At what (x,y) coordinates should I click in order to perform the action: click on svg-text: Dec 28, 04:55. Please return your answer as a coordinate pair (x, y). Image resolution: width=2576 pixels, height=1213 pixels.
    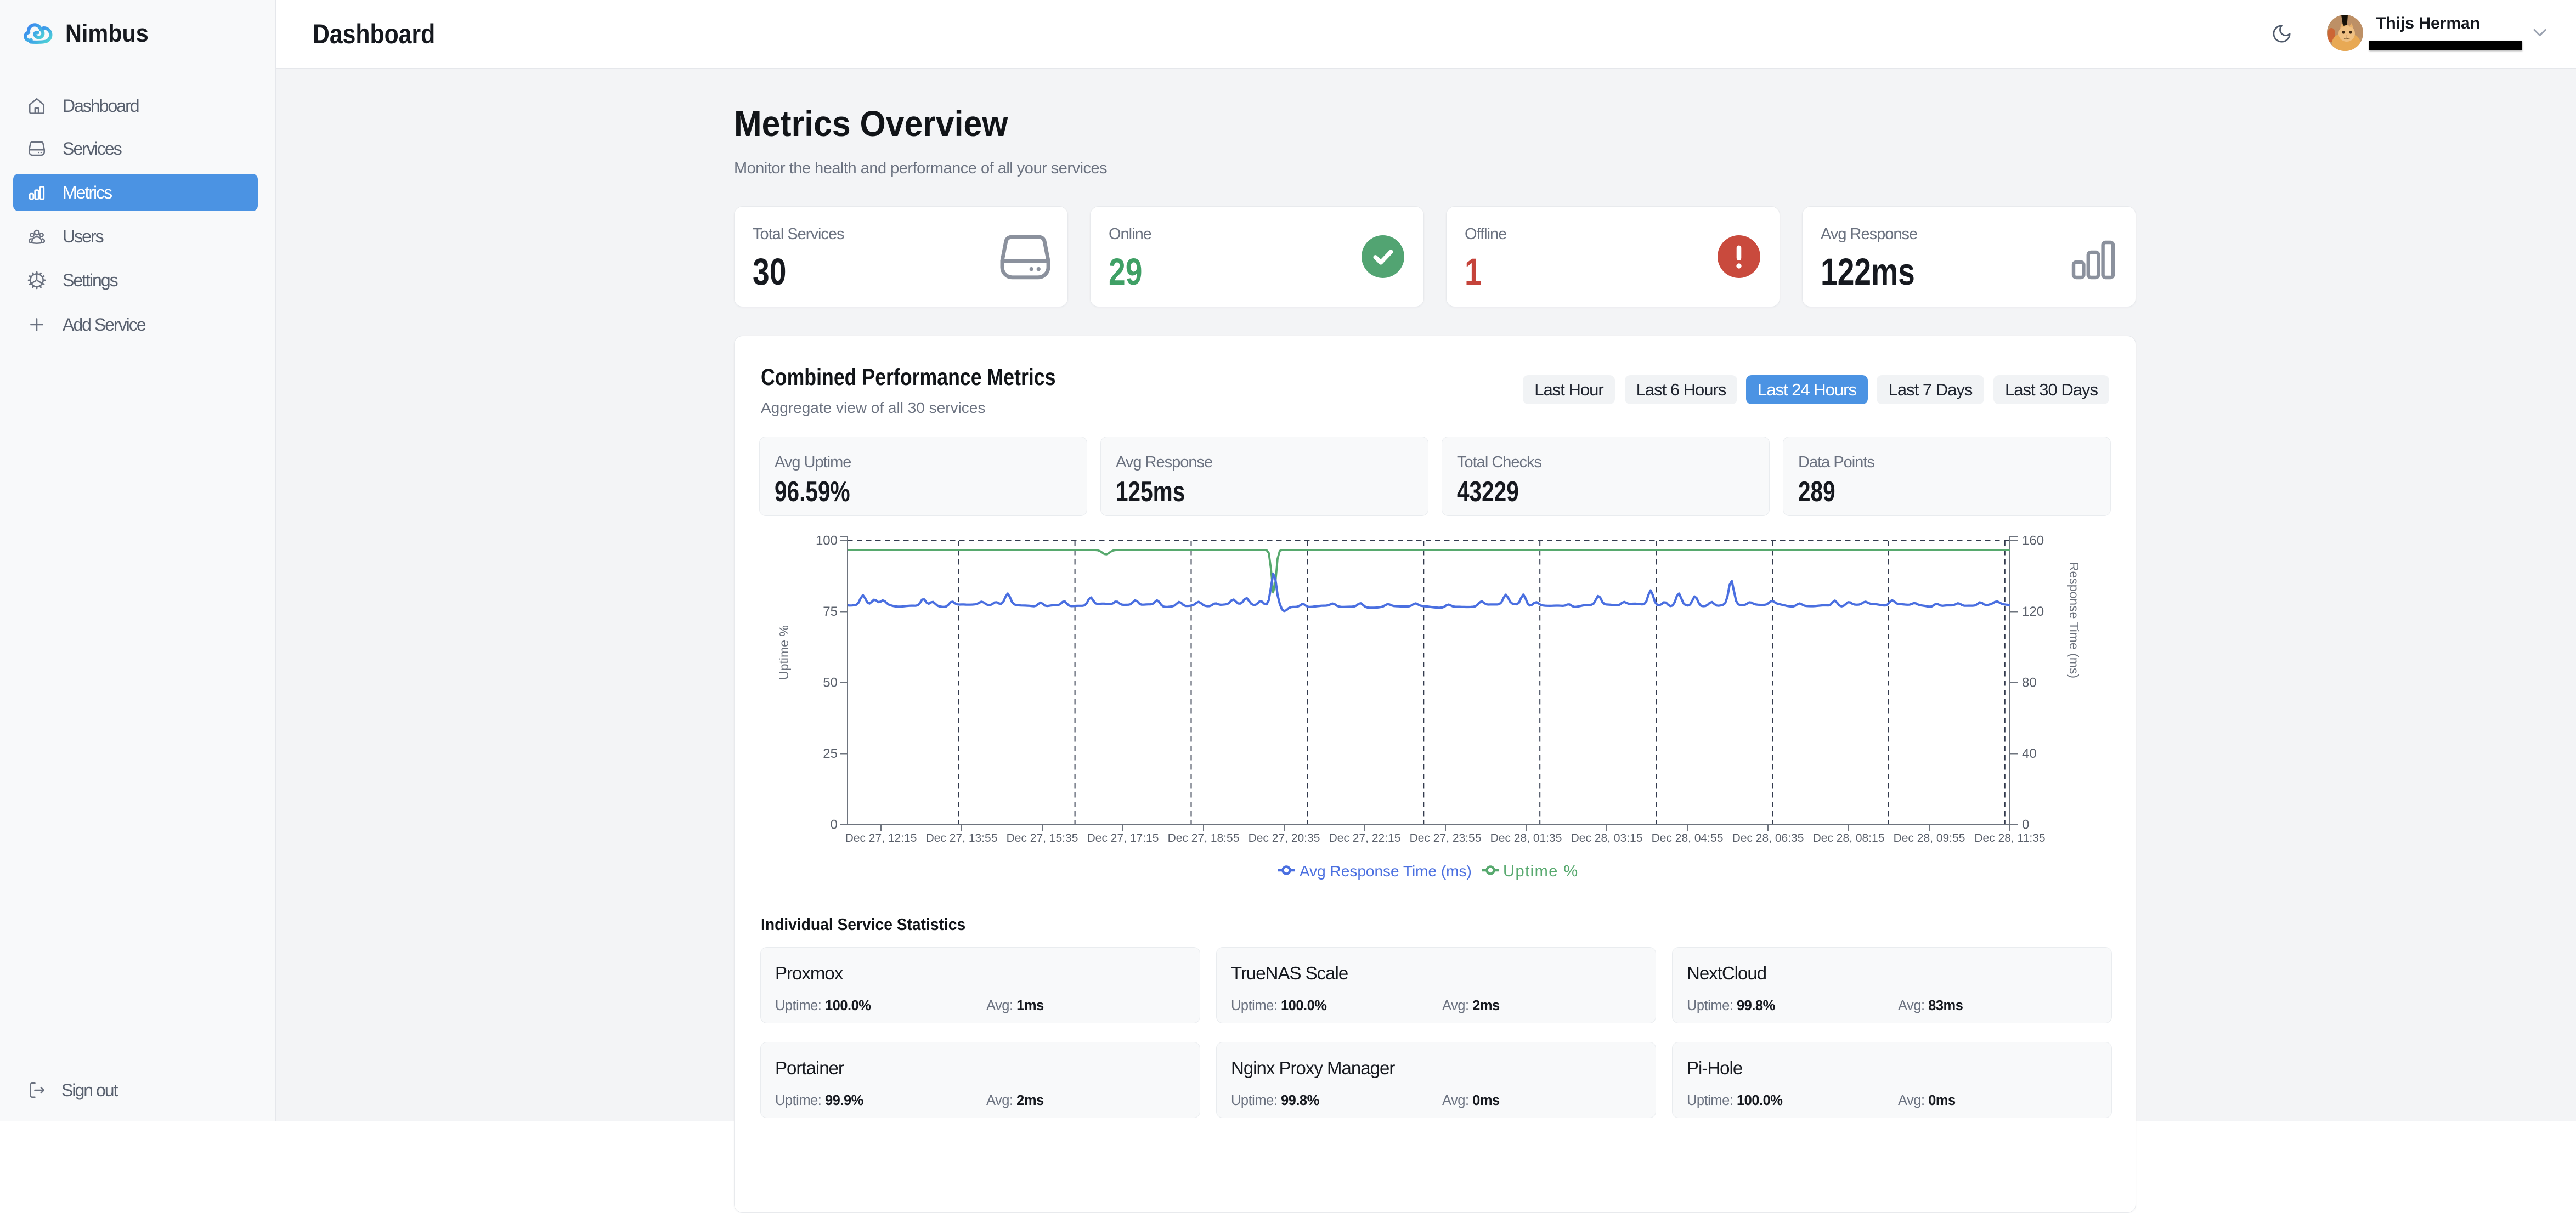
    Looking at the image, I should click on (1688, 838).